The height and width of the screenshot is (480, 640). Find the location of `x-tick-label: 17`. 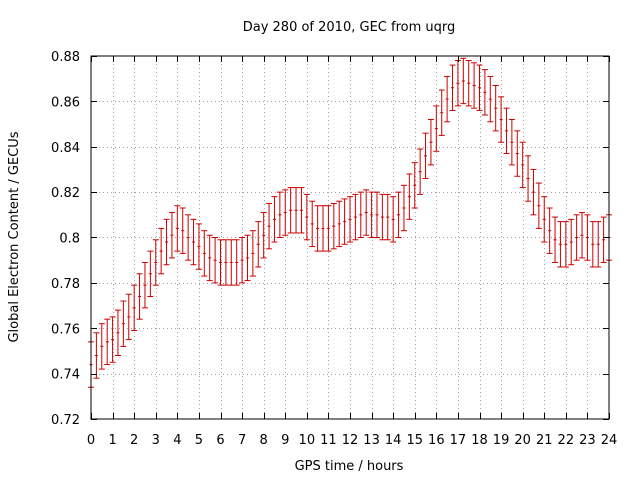

x-tick-label: 17 is located at coordinates (458, 440).